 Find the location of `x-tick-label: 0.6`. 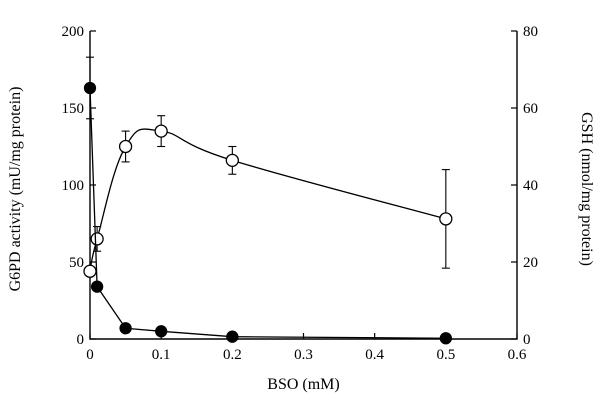

x-tick-label: 0.6 is located at coordinates (517, 355).